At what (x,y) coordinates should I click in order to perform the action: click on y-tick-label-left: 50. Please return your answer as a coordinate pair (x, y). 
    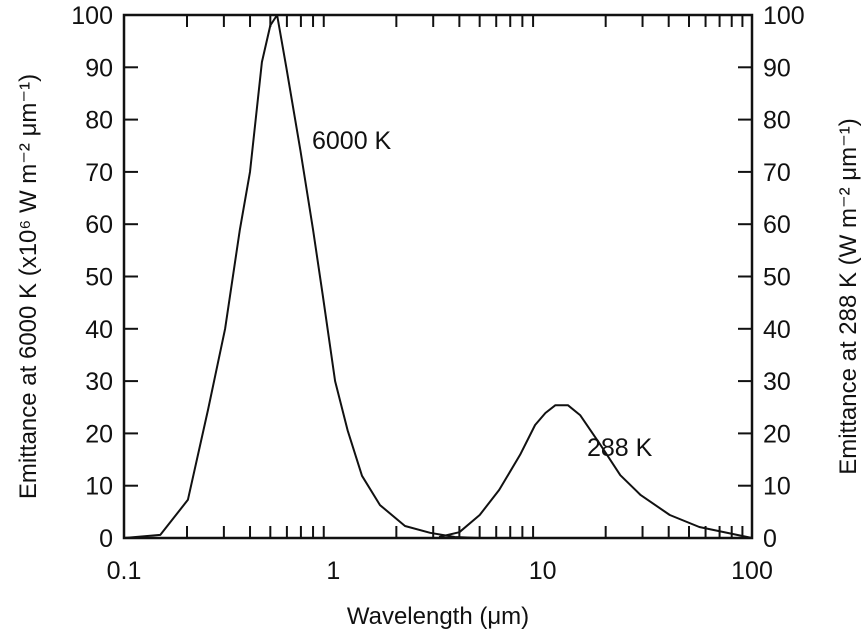
    Looking at the image, I should click on (99, 278).